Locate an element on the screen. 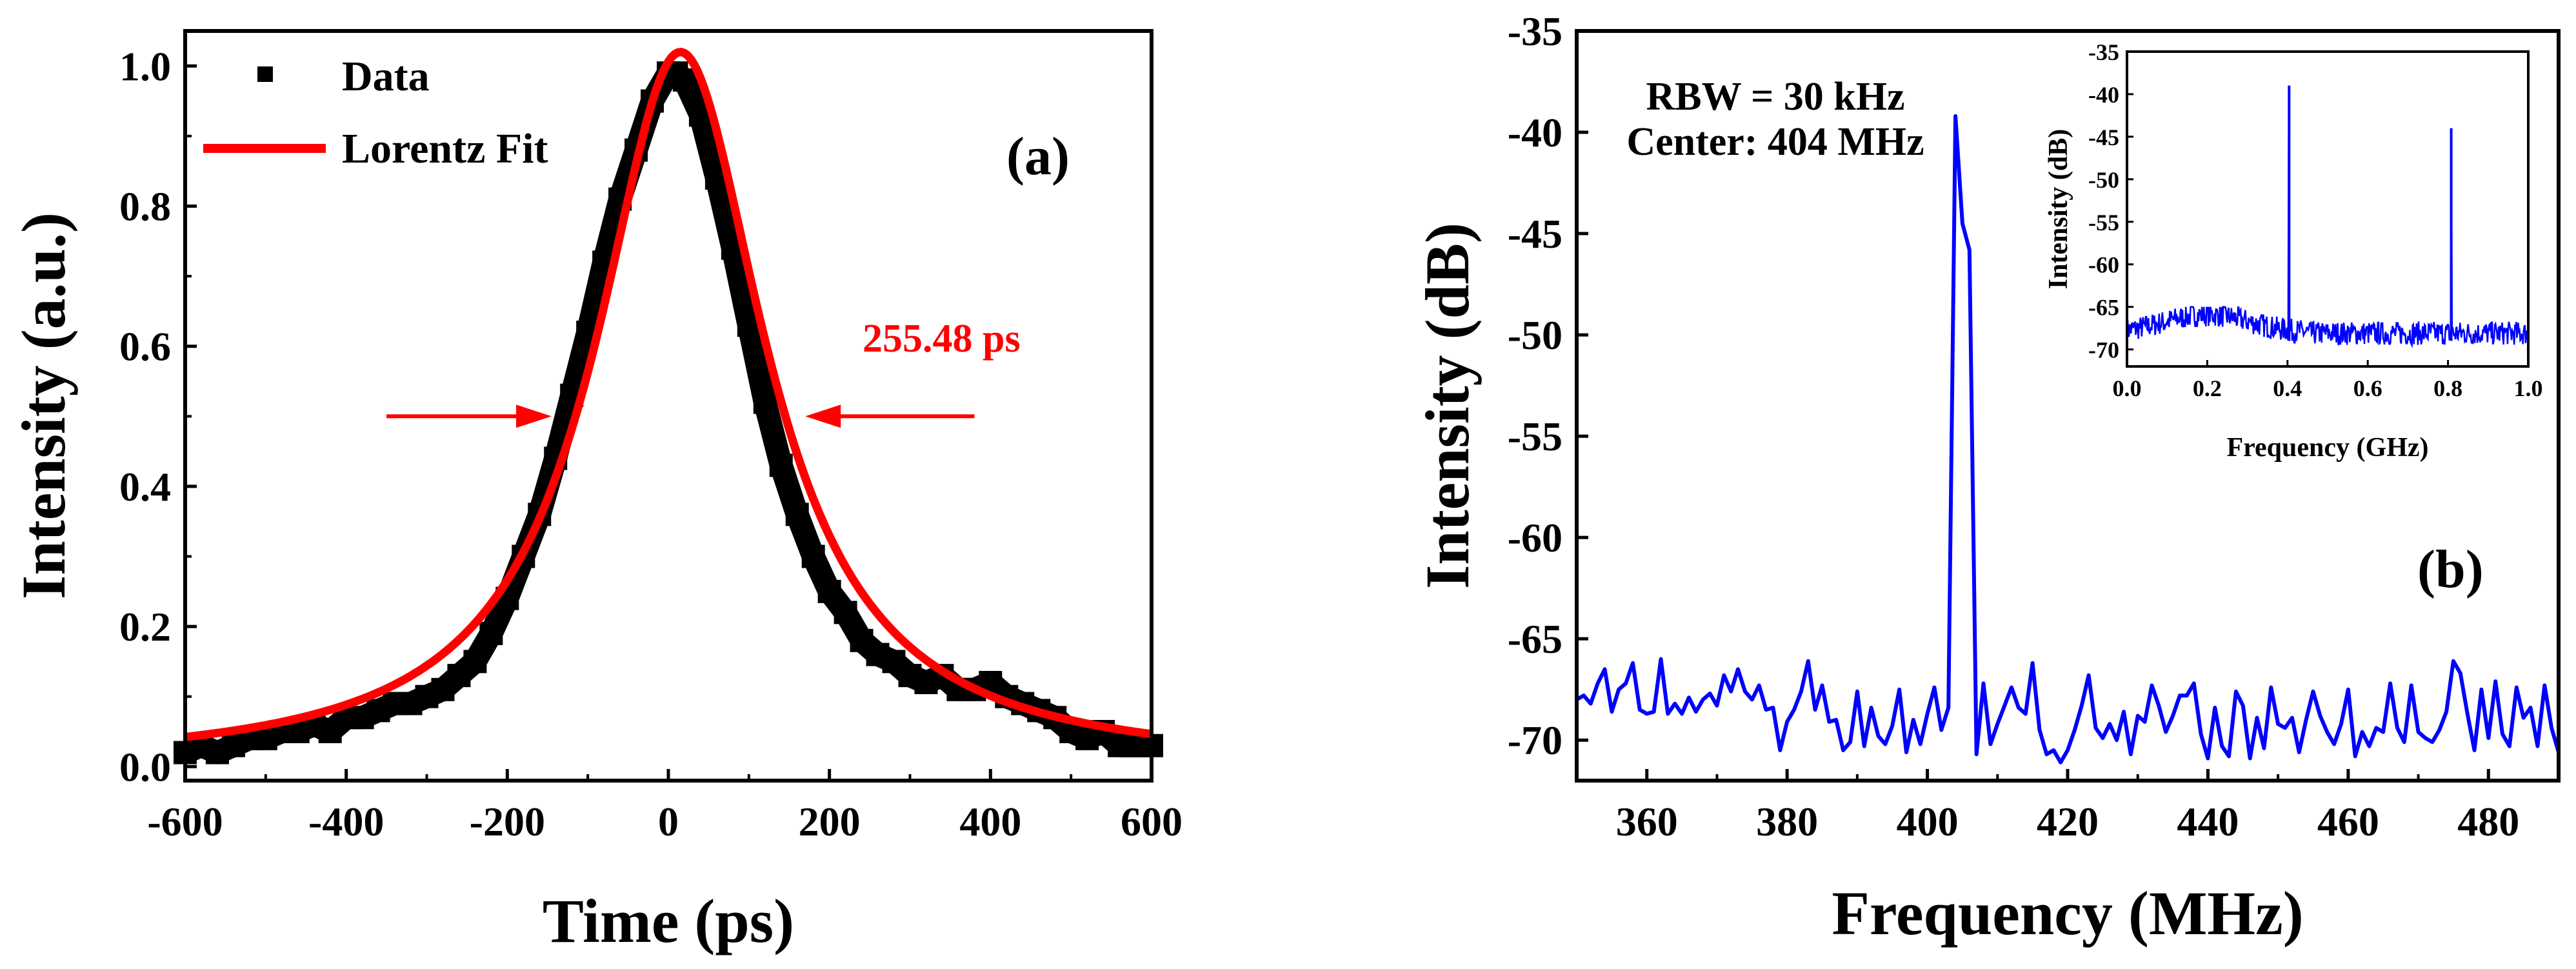 The width and height of the screenshot is (2576, 969). x-tick-label: 460 is located at coordinates (2348, 821).